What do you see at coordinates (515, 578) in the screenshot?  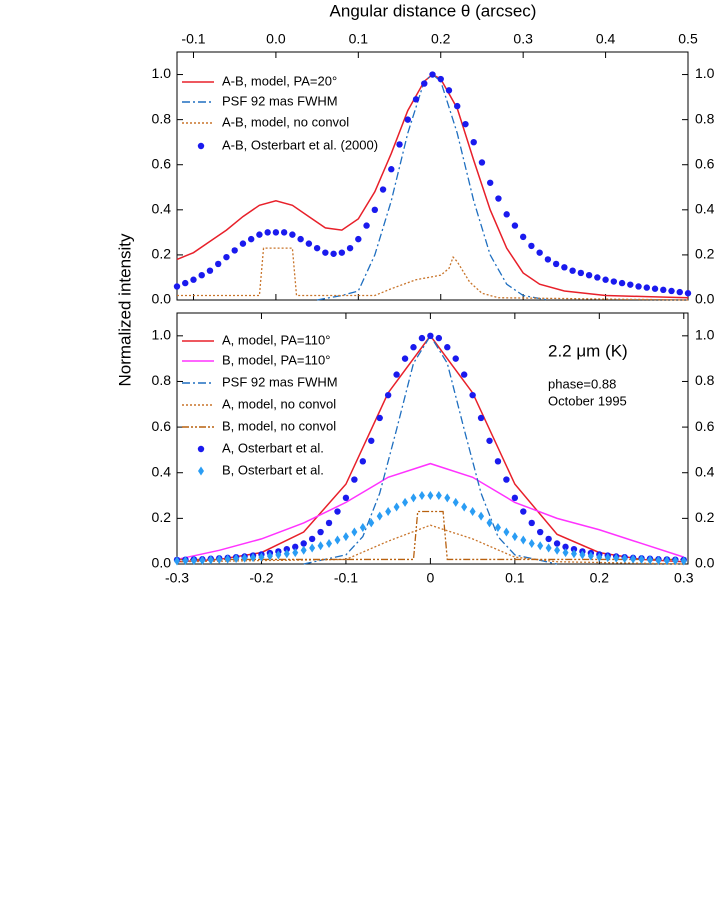 I see `x-tick-label: 0.1` at bounding box center [515, 578].